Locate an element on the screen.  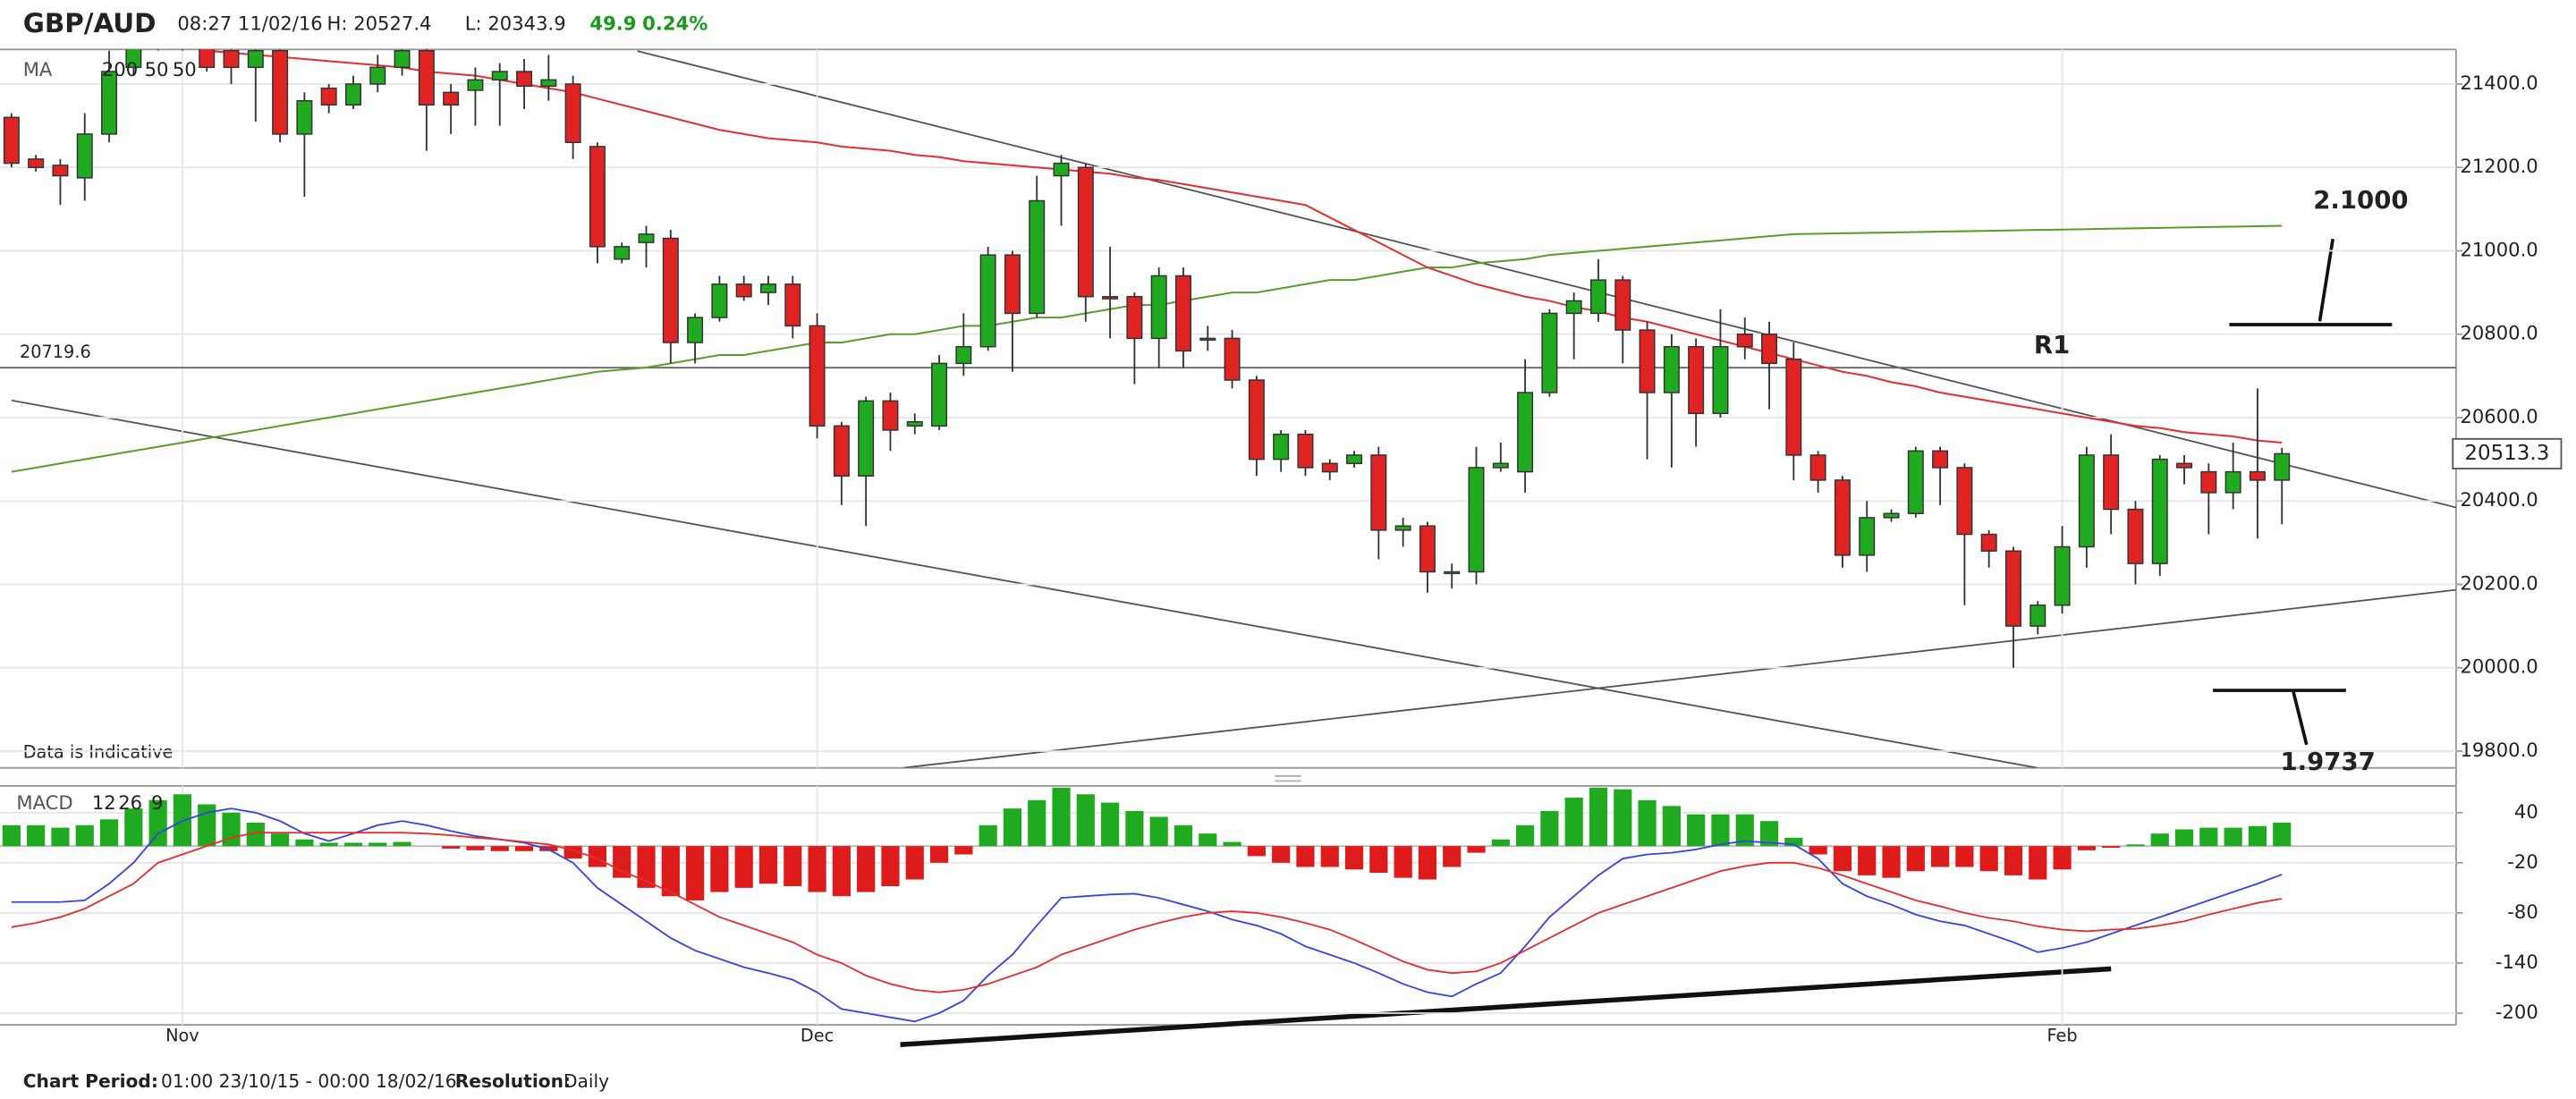
drag-handle is located at coordinates (1288, 778).